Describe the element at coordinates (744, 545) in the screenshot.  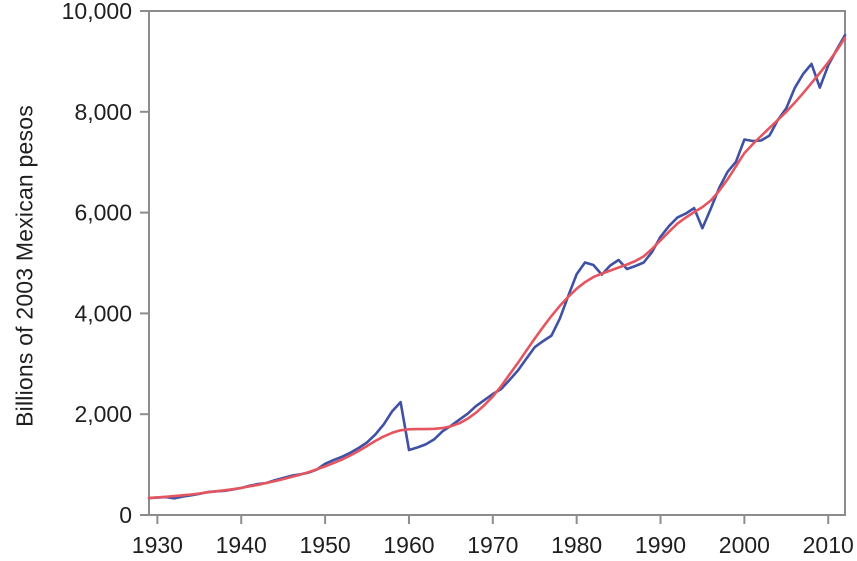
I see `x-tick-label: 2000` at that location.